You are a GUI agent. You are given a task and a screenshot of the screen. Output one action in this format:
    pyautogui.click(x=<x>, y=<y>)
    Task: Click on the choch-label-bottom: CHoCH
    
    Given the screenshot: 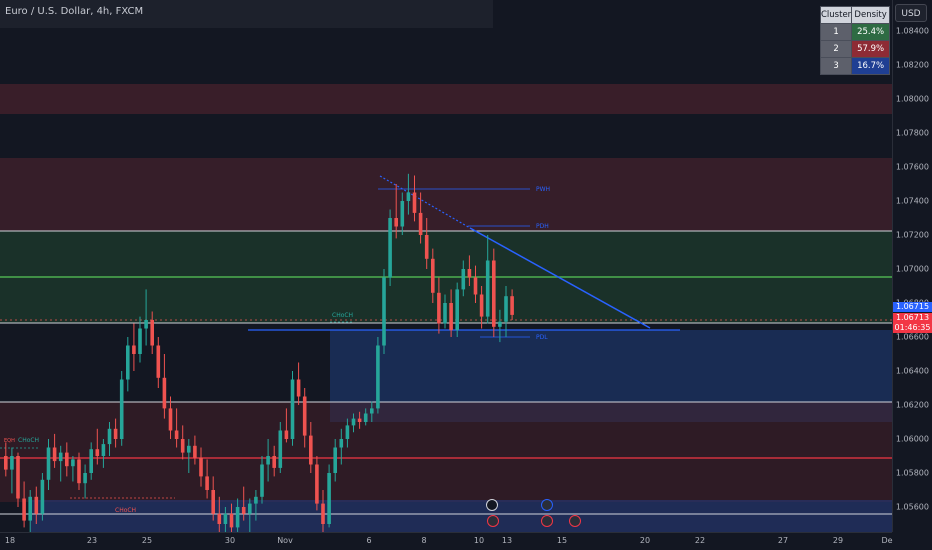 What is the action you would take?
    pyautogui.click(x=126, y=510)
    